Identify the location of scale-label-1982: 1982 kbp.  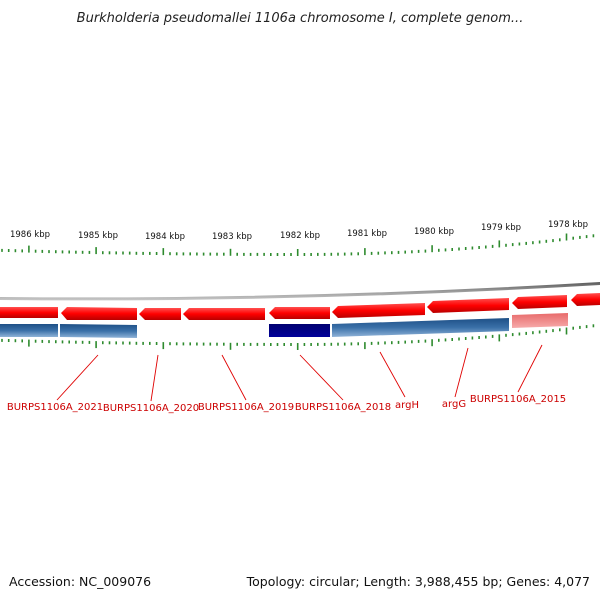
(300, 236).